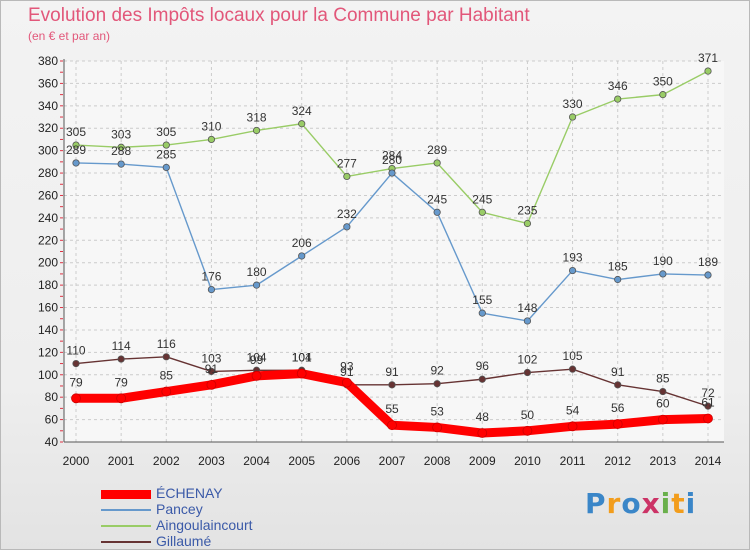 This screenshot has width=750, height=550. Describe the element at coordinates (527, 210) in the screenshot. I see `data-label: 235` at that location.